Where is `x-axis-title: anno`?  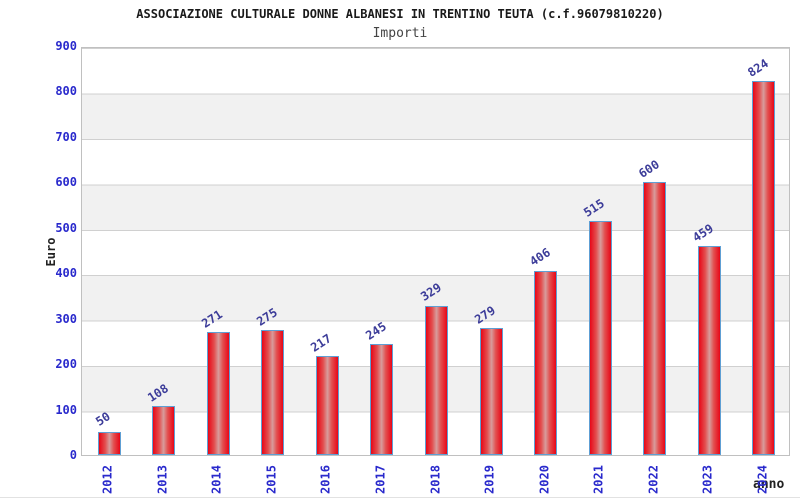
x-axis-title: anno is located at coordinates (769, 484).